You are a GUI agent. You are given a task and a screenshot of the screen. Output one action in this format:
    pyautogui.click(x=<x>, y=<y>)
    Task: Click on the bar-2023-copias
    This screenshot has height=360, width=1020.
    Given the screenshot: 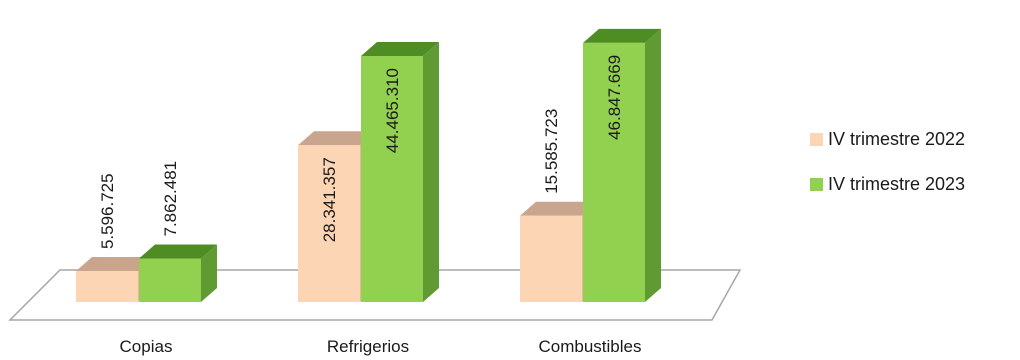 What is the action you would take?
    pyautogui.click(x=178, y=273)
    